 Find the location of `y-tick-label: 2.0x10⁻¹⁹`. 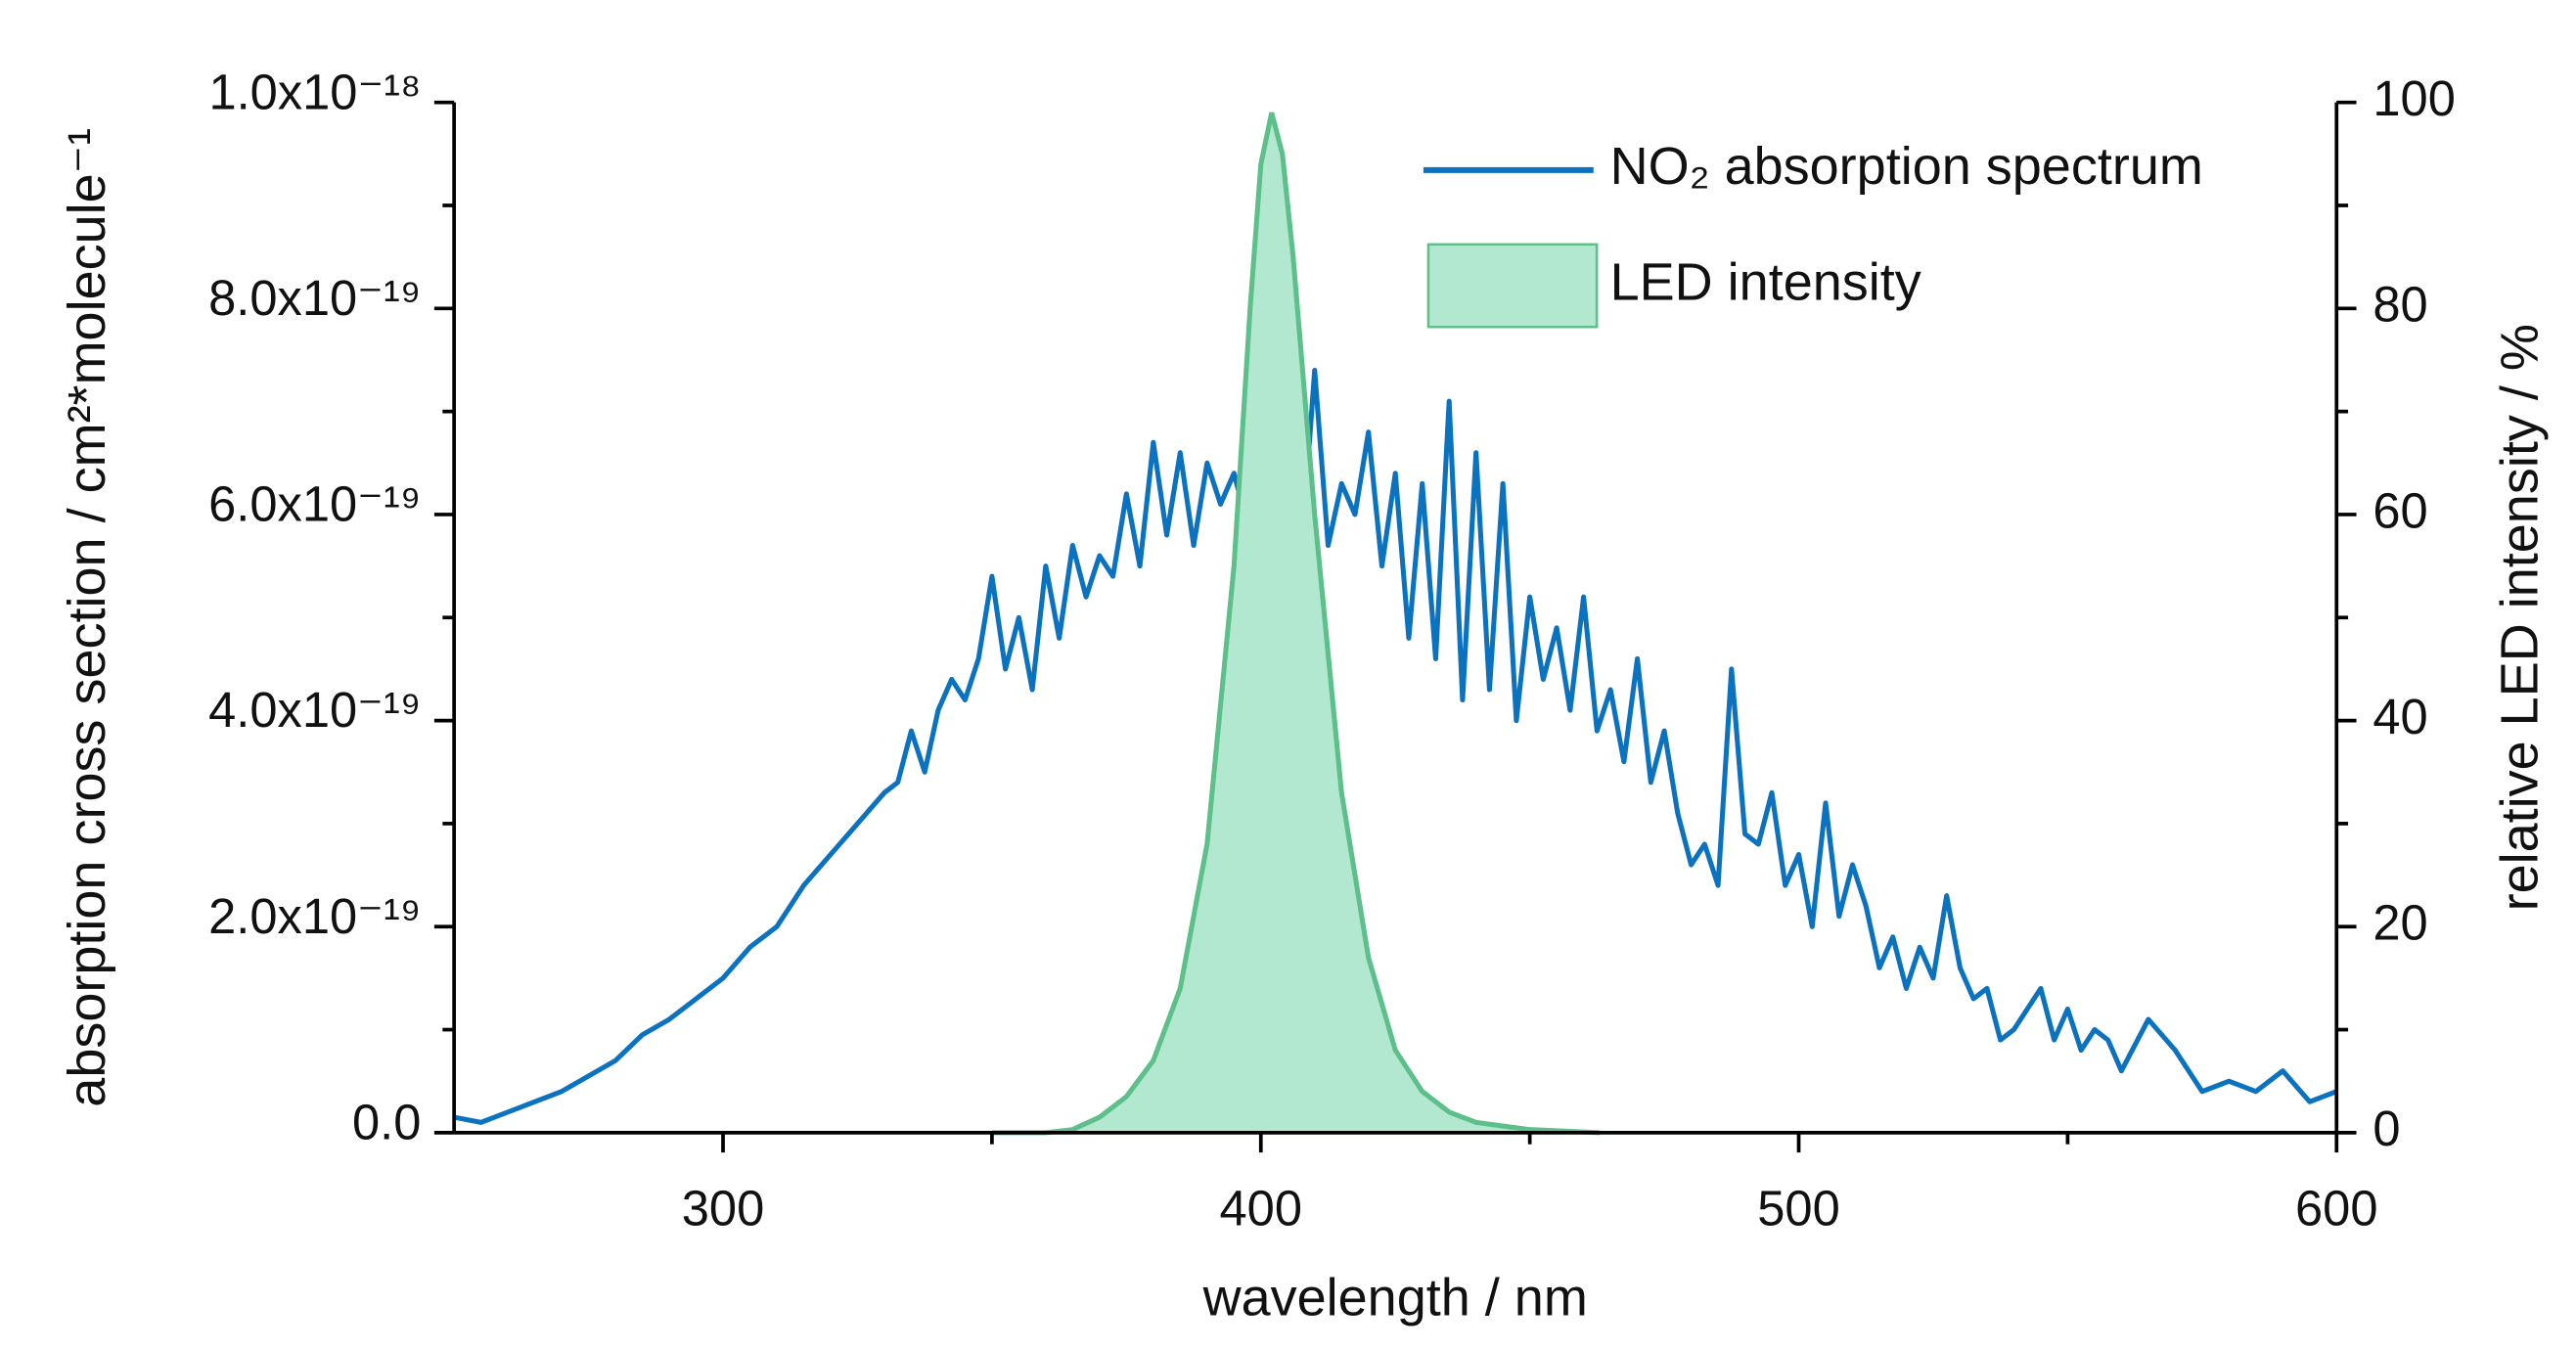

y-tick-label: 2.0x10⁻¹⁹ is located at coordinates (314, 916).